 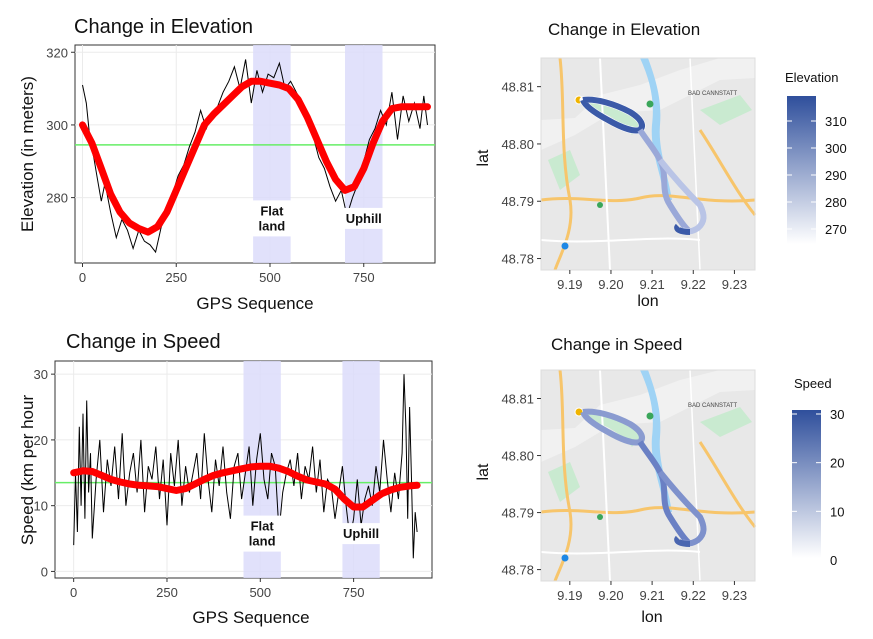 I want to click on raw-elevation-line, so click(x=255, y=156).